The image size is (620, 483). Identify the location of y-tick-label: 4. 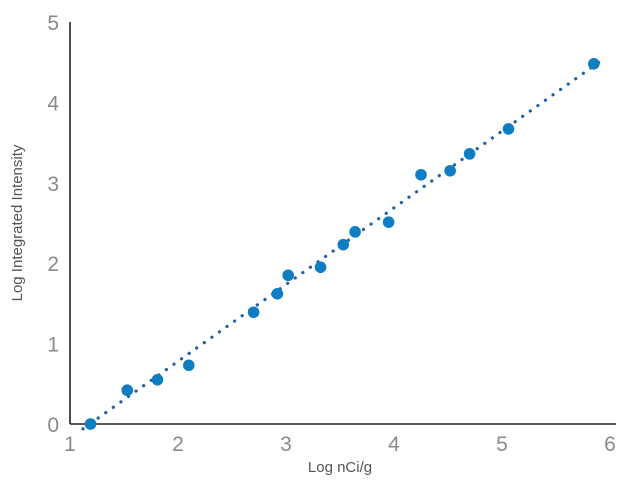
(53, 103).